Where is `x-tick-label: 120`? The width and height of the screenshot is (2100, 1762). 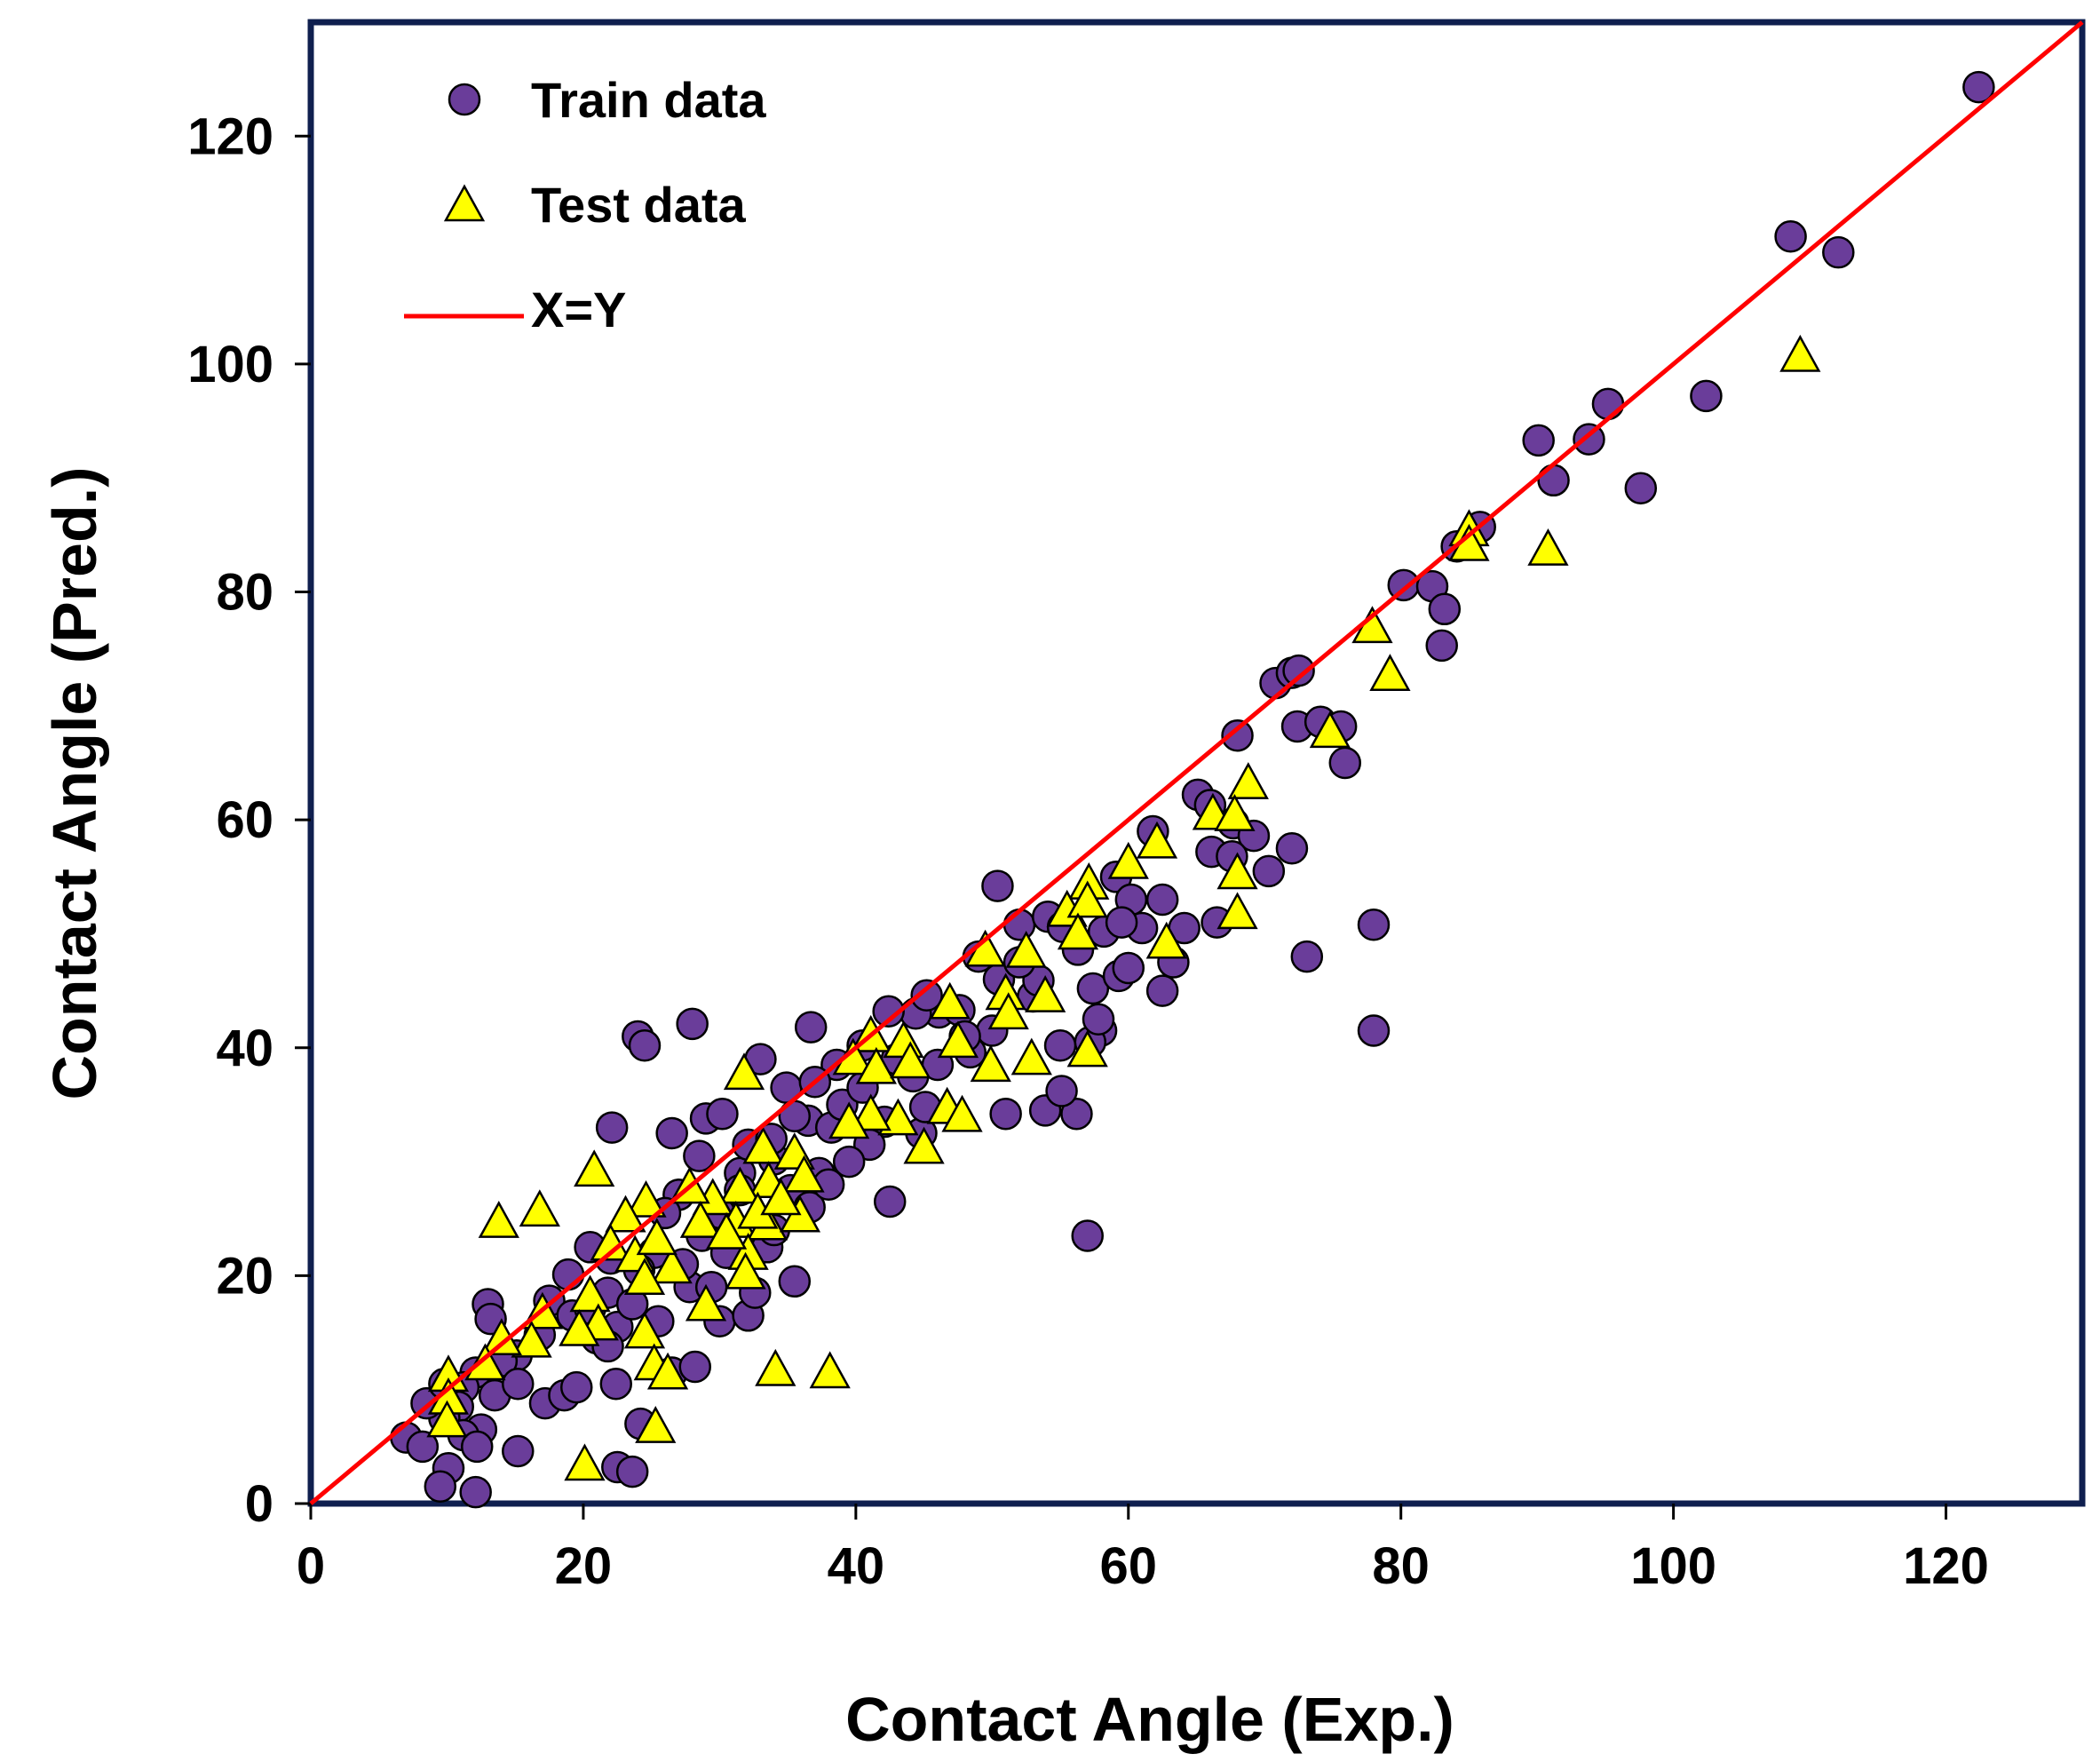 x-tick-label: 120 is located at coordinates (1946, 1566).